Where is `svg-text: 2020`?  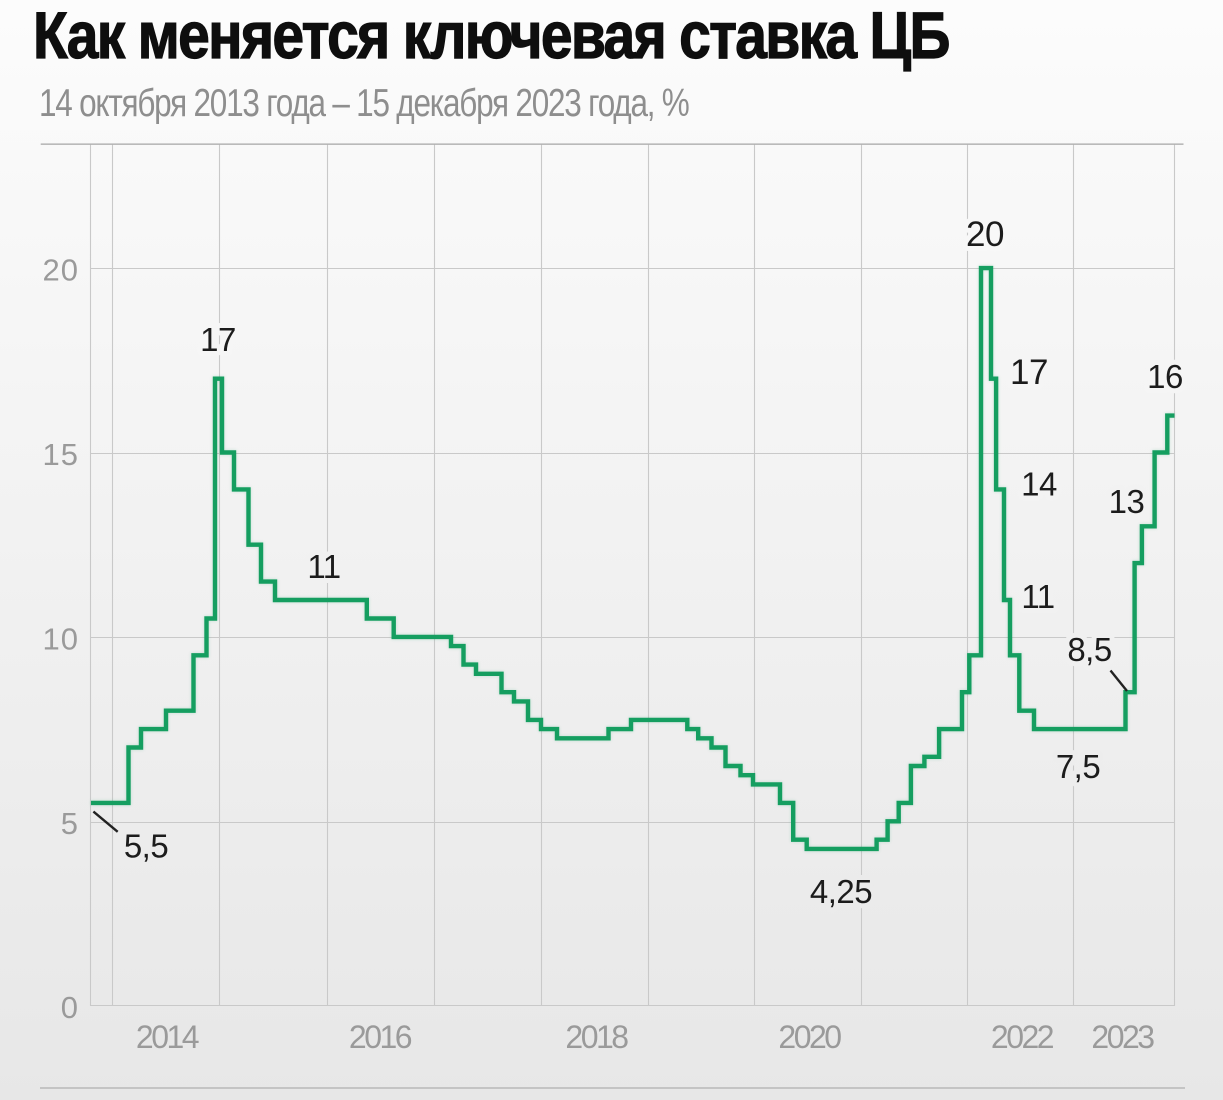 svg-text: 2020 is located at coordinates (809, 1037).